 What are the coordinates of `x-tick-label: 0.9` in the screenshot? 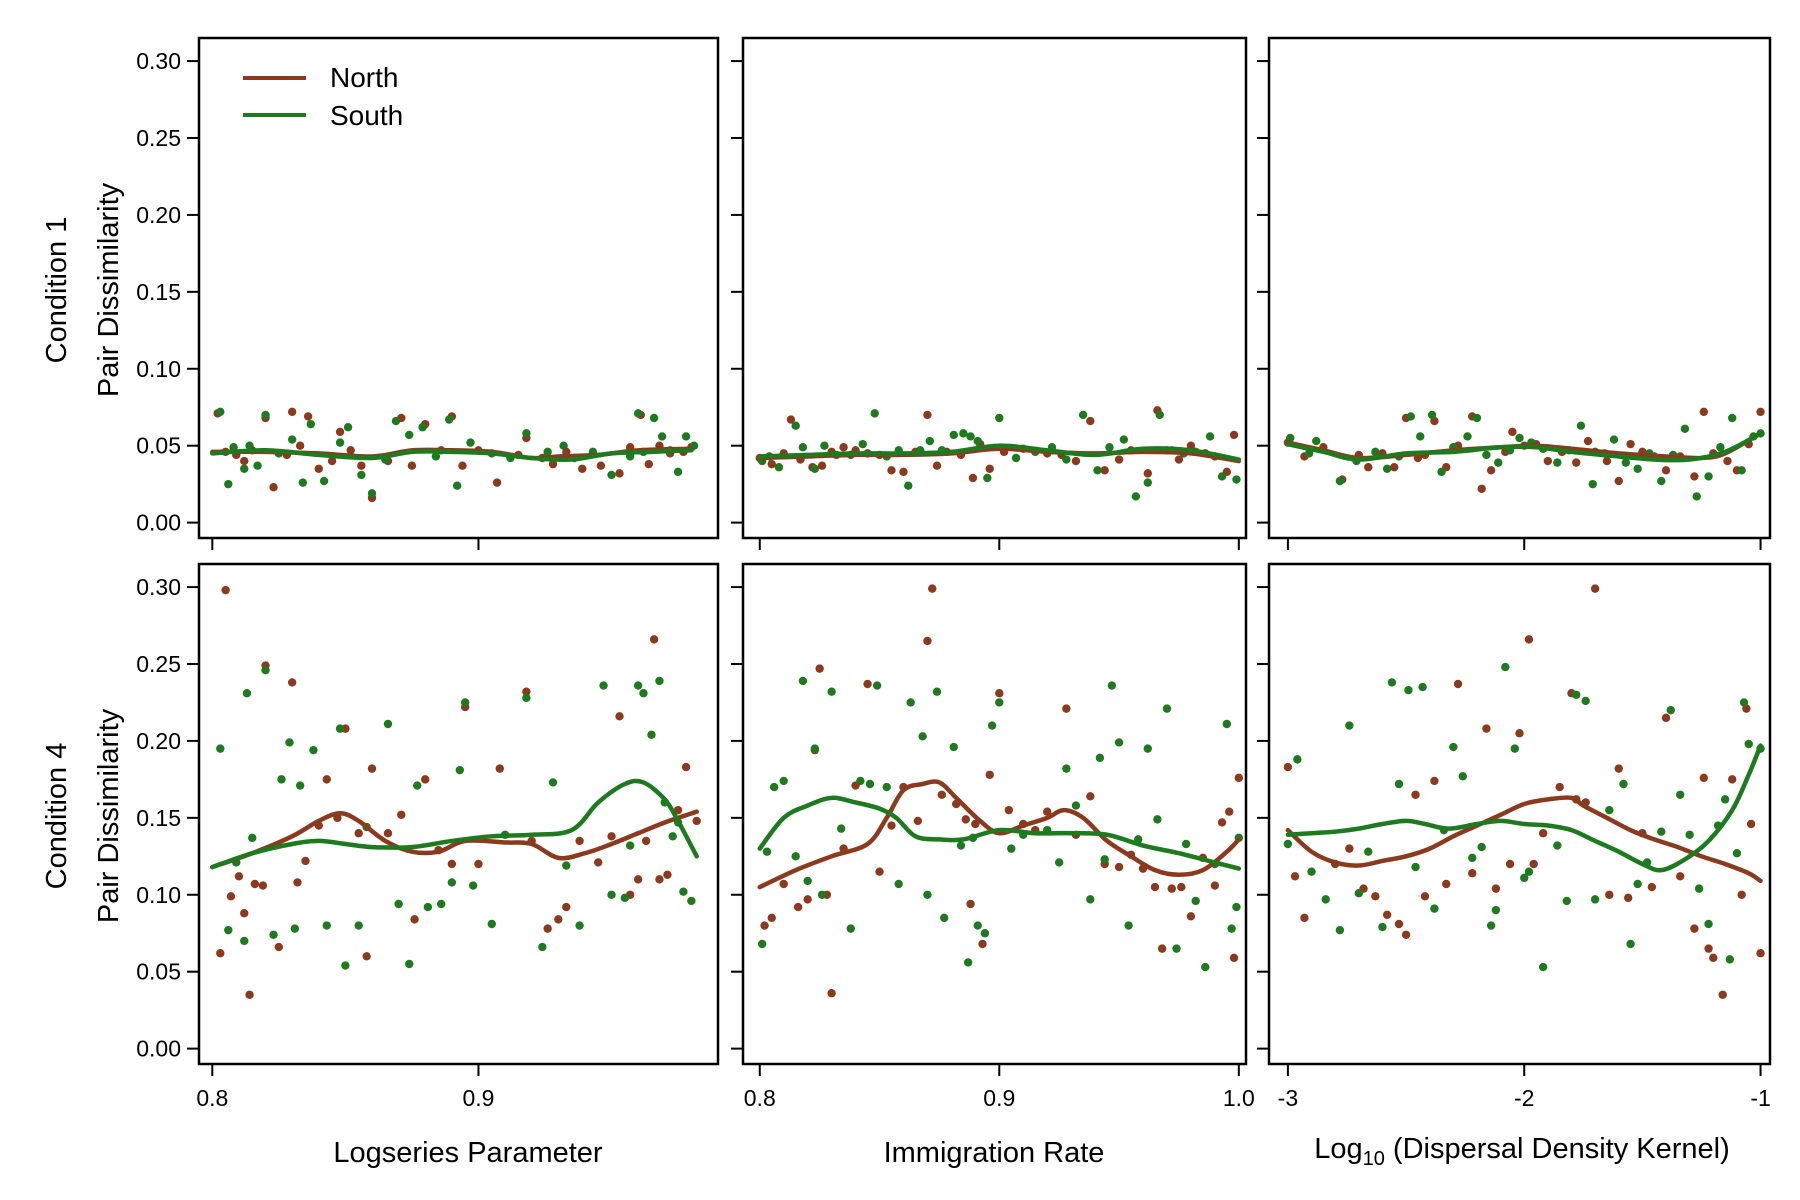 It's located at (478, 1098).